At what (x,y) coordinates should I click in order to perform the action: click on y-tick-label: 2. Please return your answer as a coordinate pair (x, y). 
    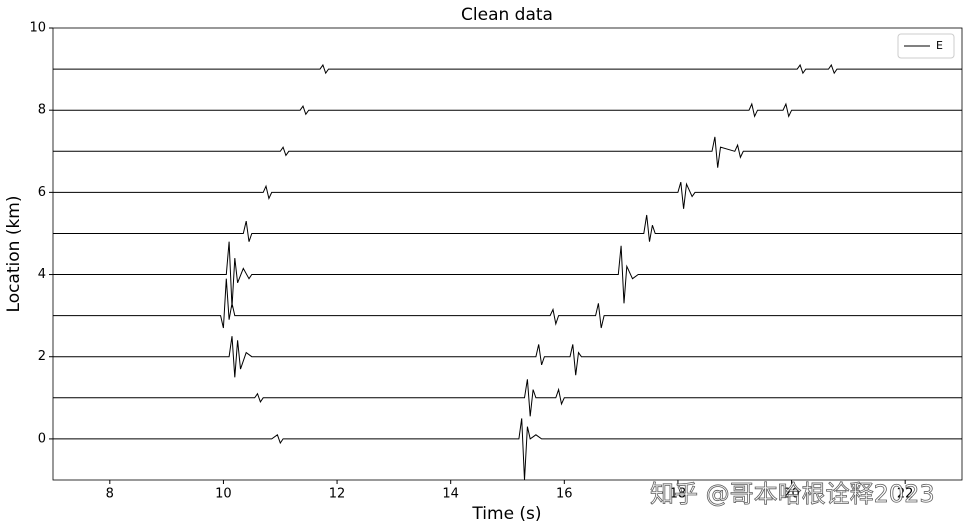
    Looking at the image, I should click on (42, 356).